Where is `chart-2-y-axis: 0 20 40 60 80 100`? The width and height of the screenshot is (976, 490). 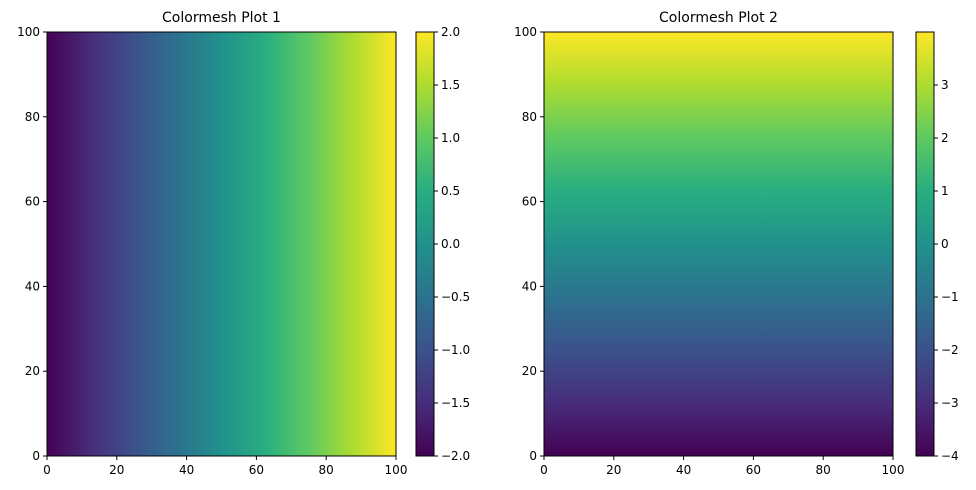
chart-2-y-axis: 0 20 40 60 80 100 is located at coordinates (529, 244).